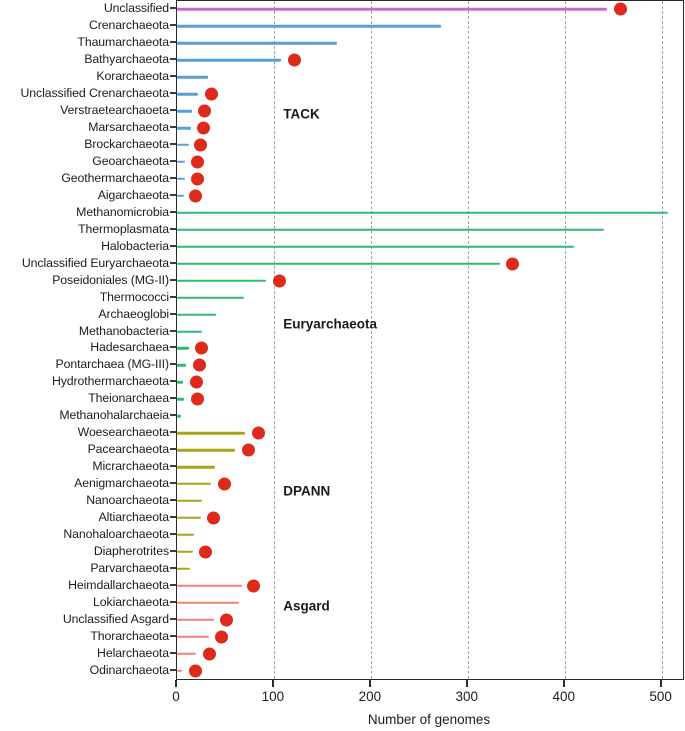 This screenshot has height=731, width=685. What do you see at coordinates (136, 8) in the screenshot?
I see `category-label: Unclassified` at bounding box center [136, 8].